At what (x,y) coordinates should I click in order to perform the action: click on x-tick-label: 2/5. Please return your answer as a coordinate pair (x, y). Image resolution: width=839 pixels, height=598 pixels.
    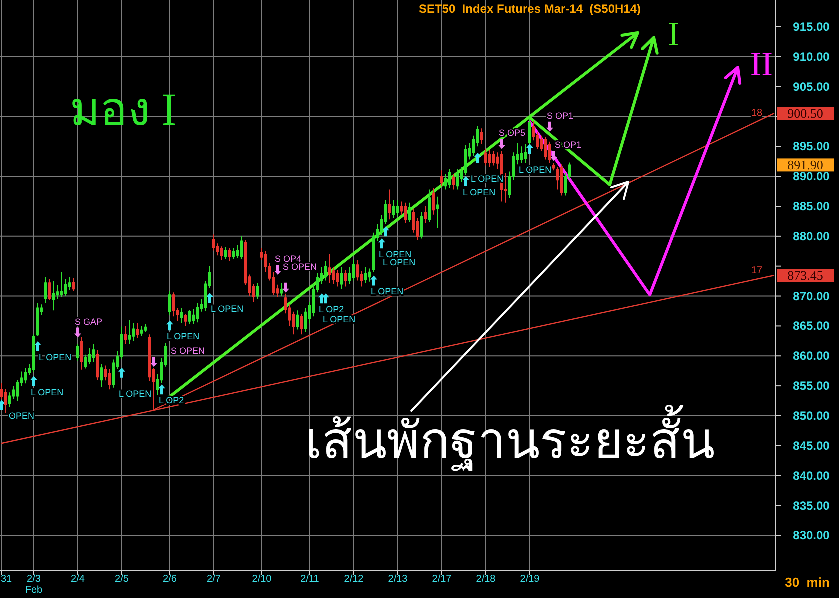
    Looking at the image, I should click on (122, 579).